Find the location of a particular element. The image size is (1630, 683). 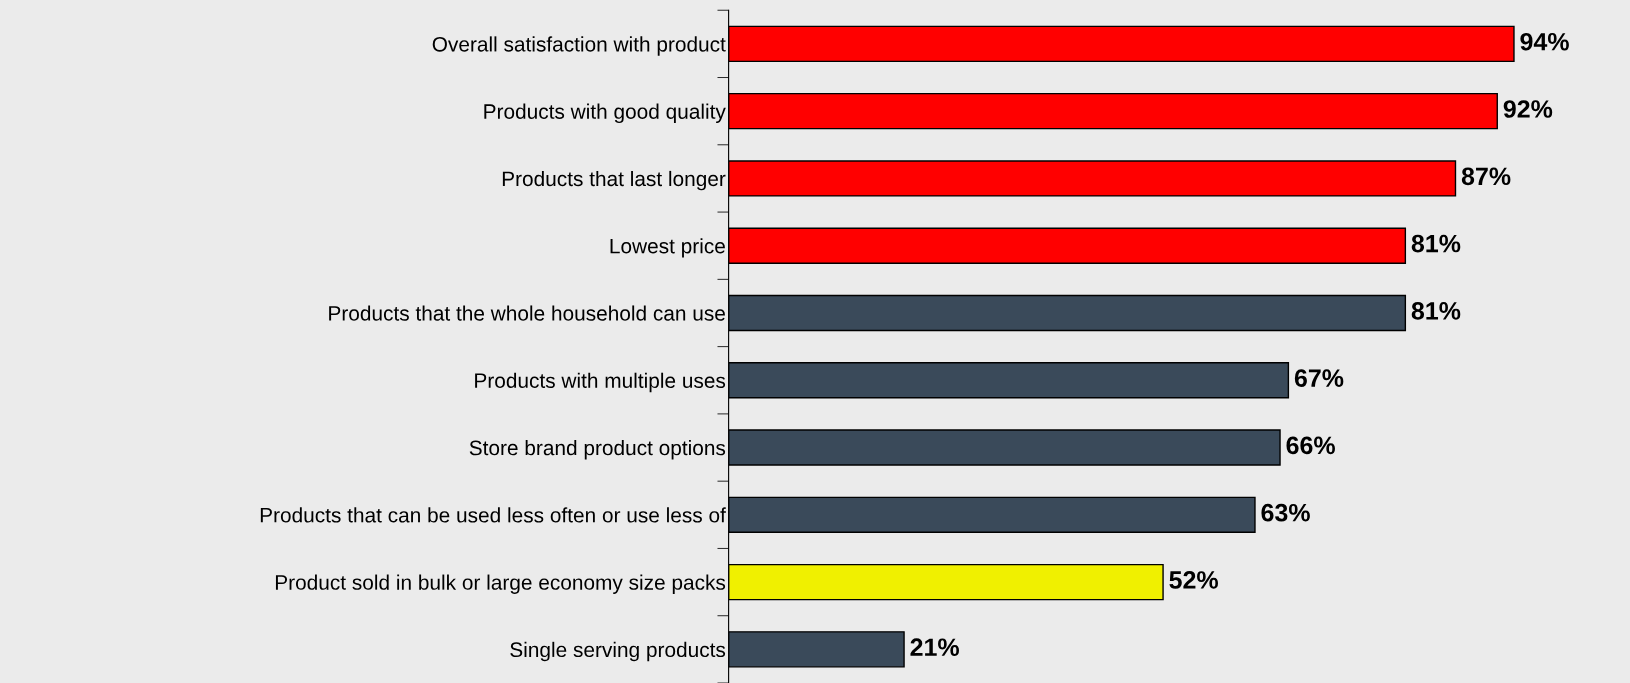

y-tick-label: Products with multiple uses is located at coordinates (600, 382).